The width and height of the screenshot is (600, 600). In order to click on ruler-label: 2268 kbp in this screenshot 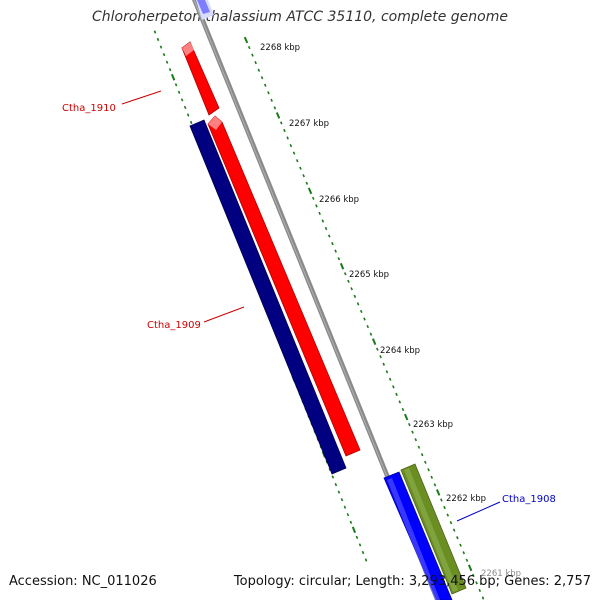, I will do `click(280, 48)`.